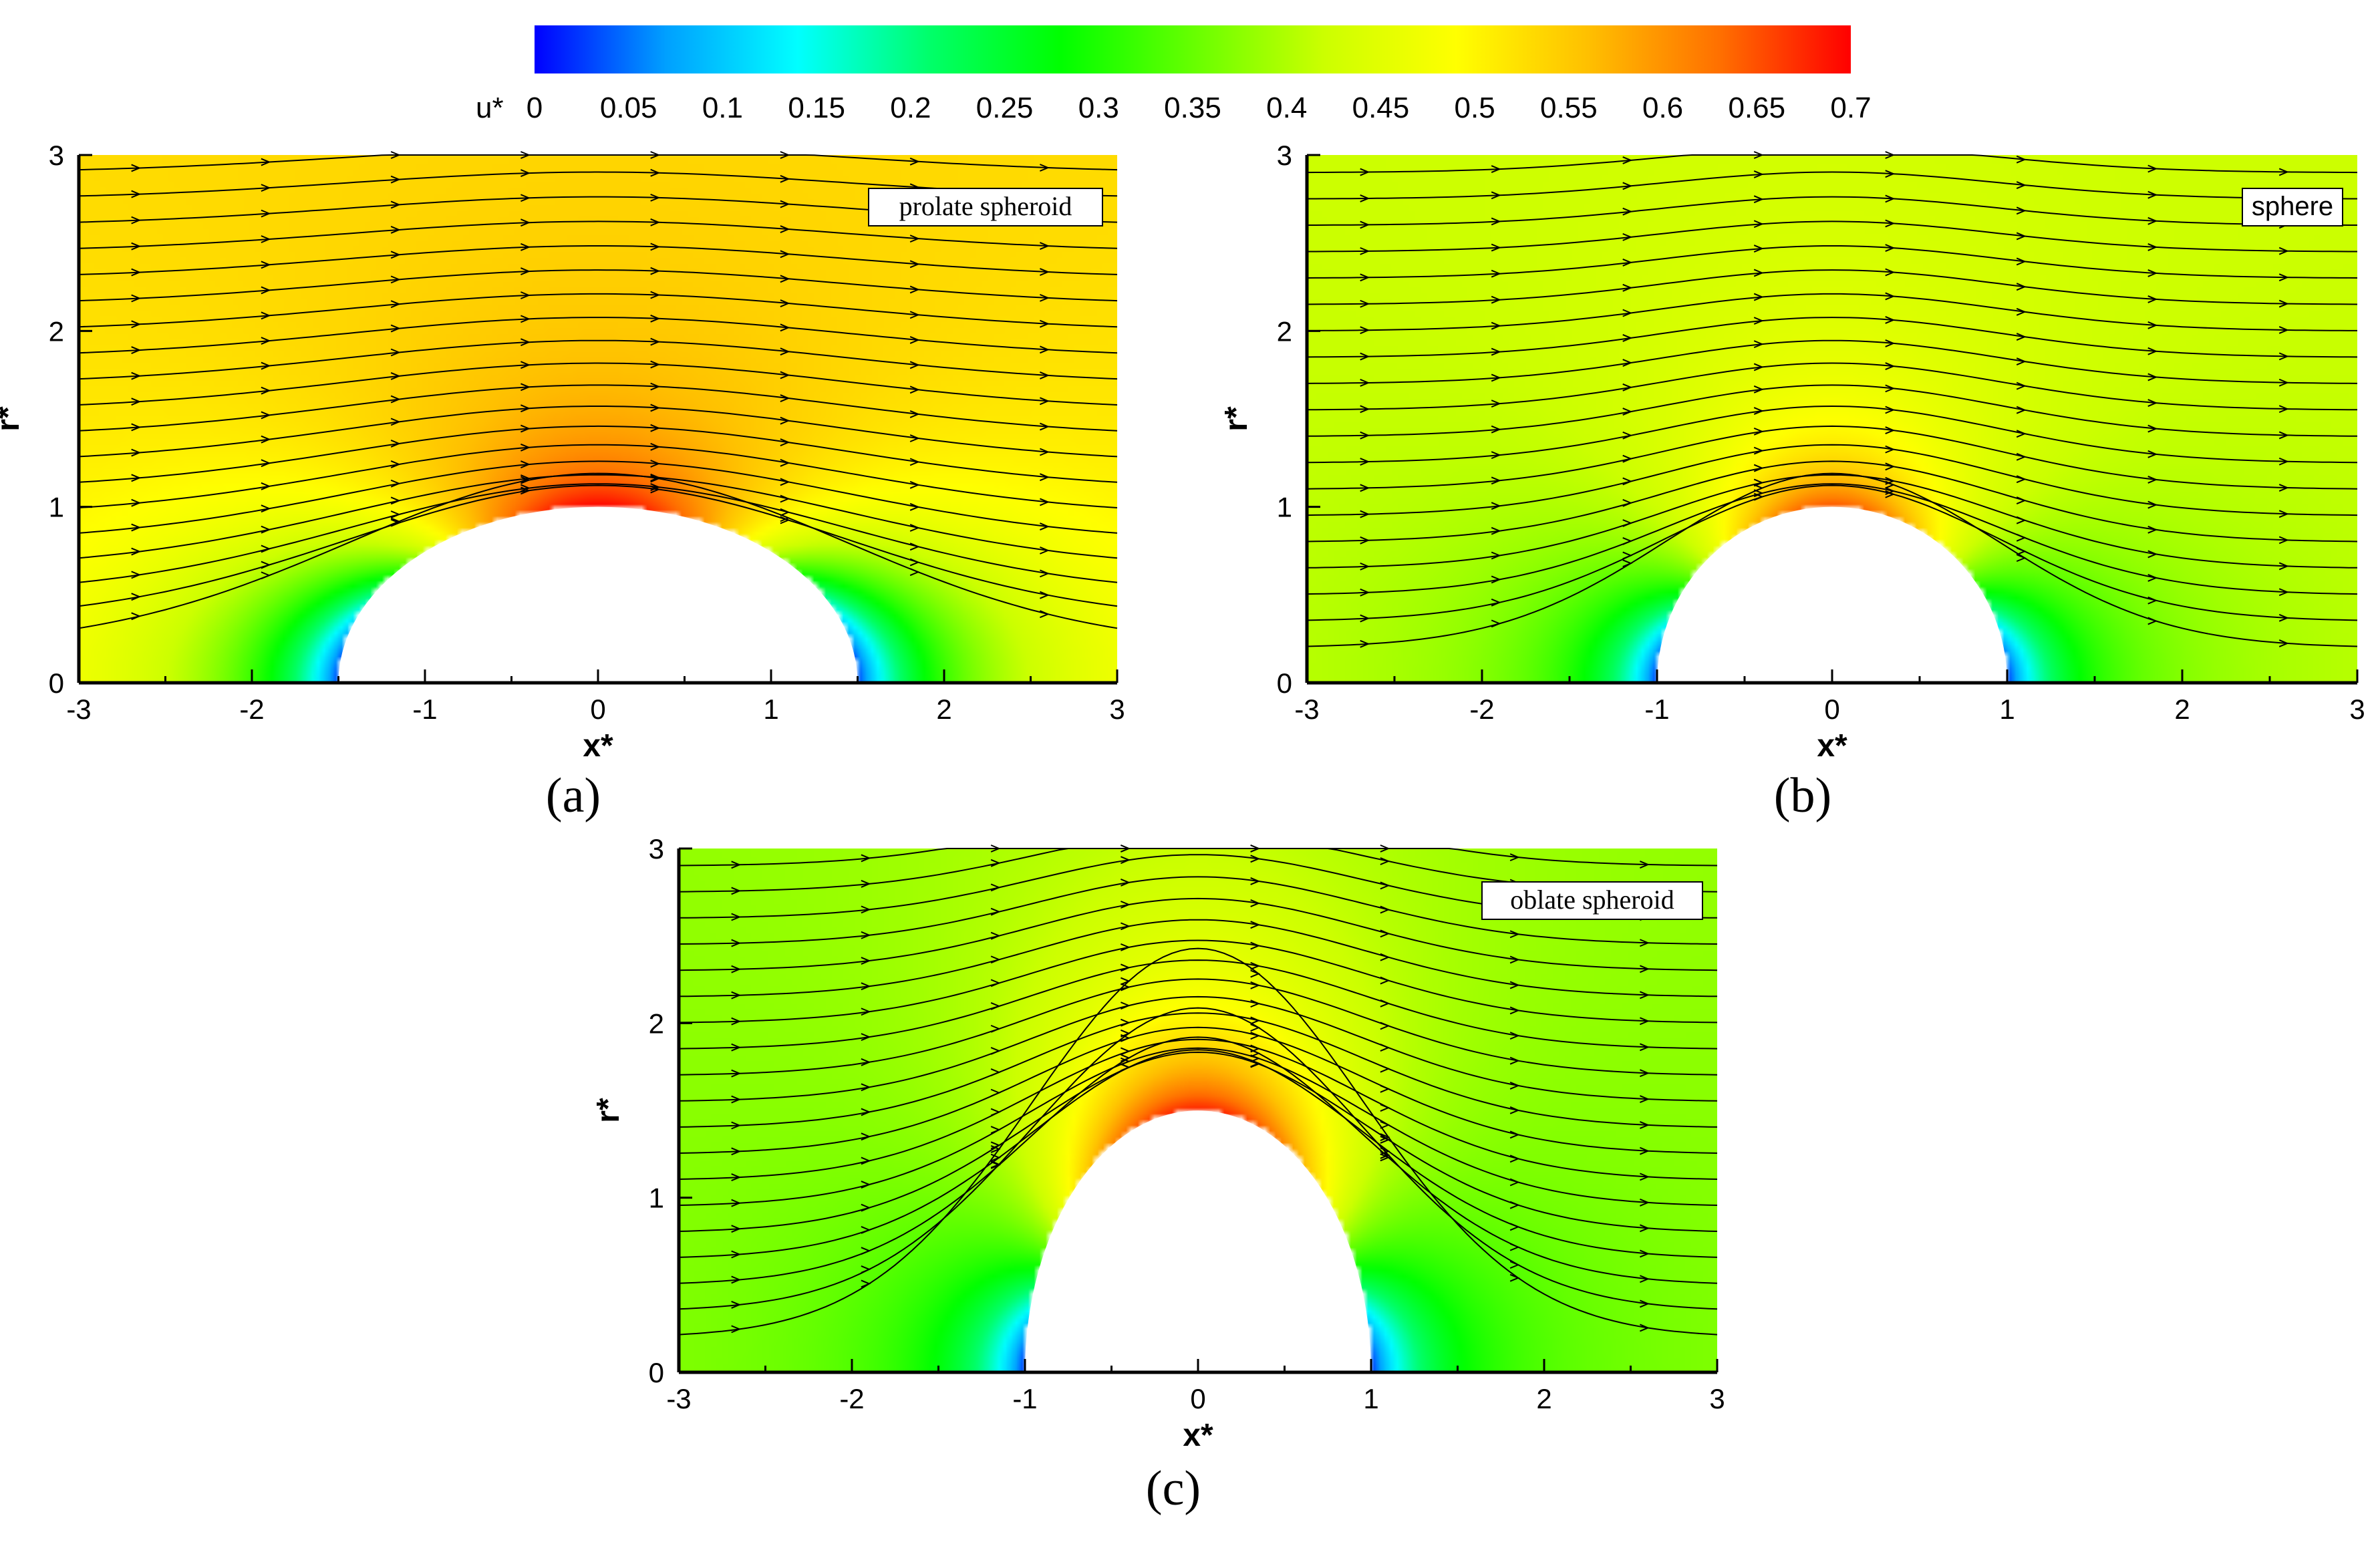  What do you see at coordinates (1371, 1398) in the screenshot?
I see `x-tick-label: 1` at bounding box center [1371, 1398].